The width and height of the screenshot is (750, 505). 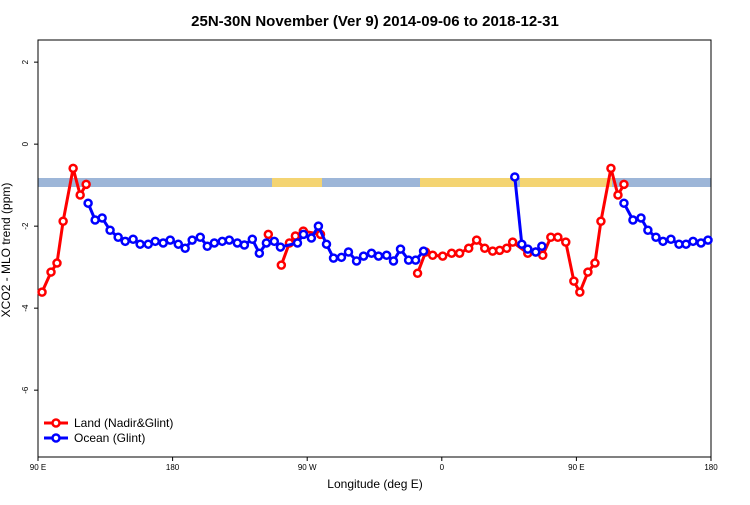 I want to click on y-tick-label: 0, so click(x=25, y=143).